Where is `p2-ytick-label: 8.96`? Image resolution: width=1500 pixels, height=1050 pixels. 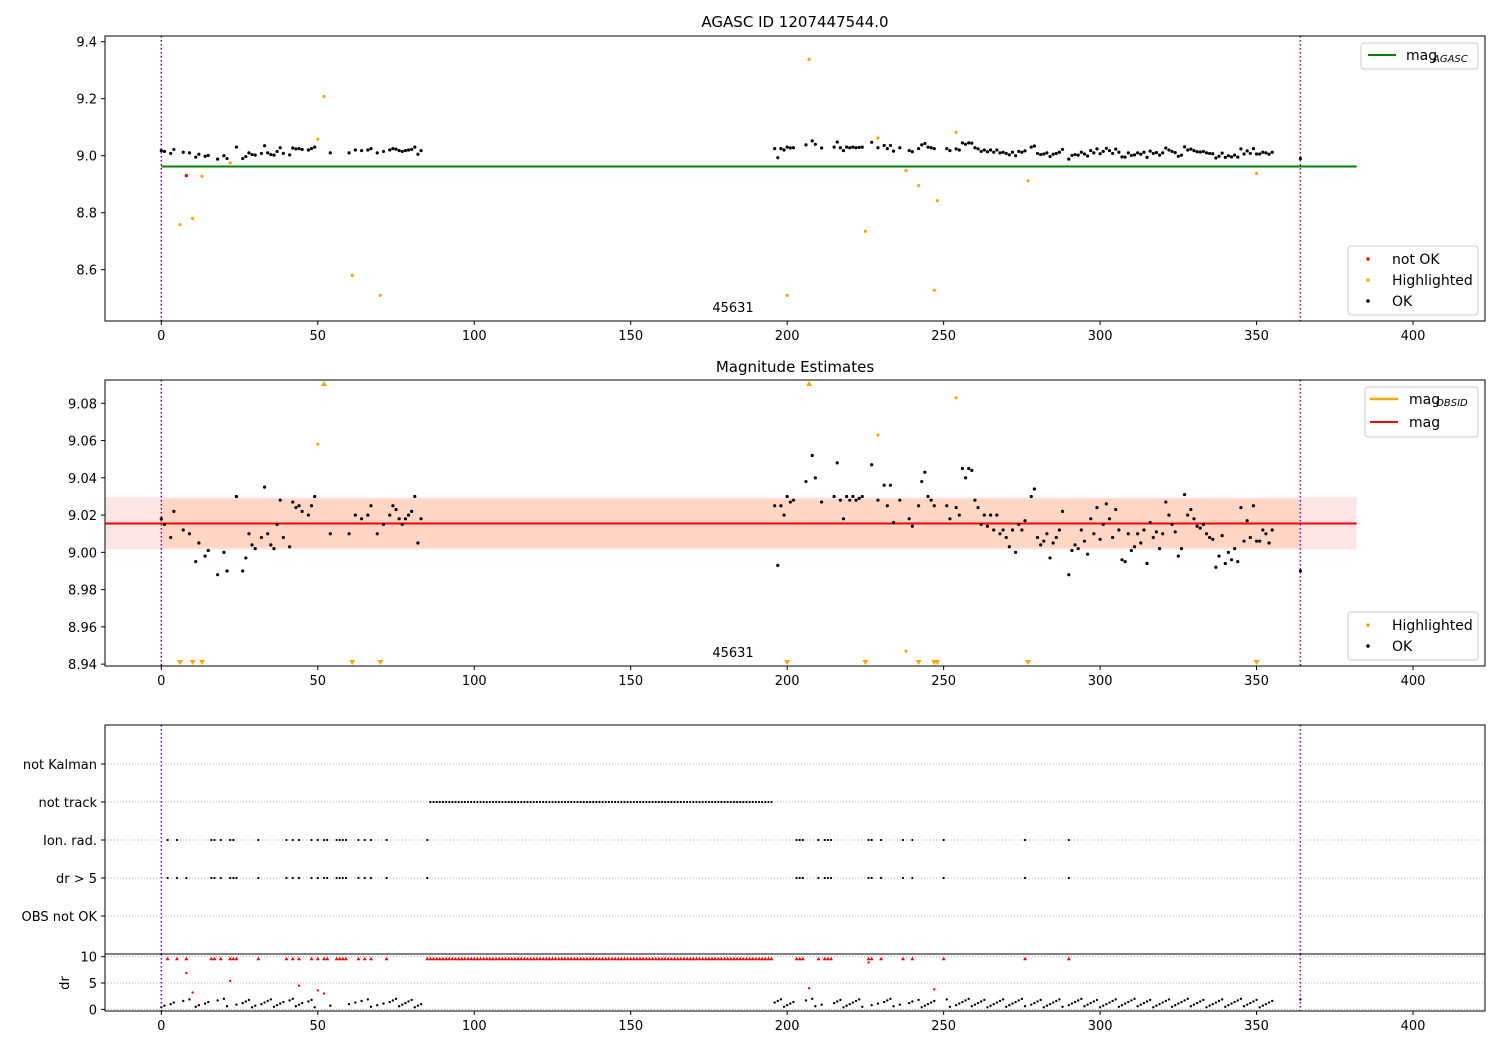
p2-ytick-label: 8.96 is located at coordinates (82, 628).